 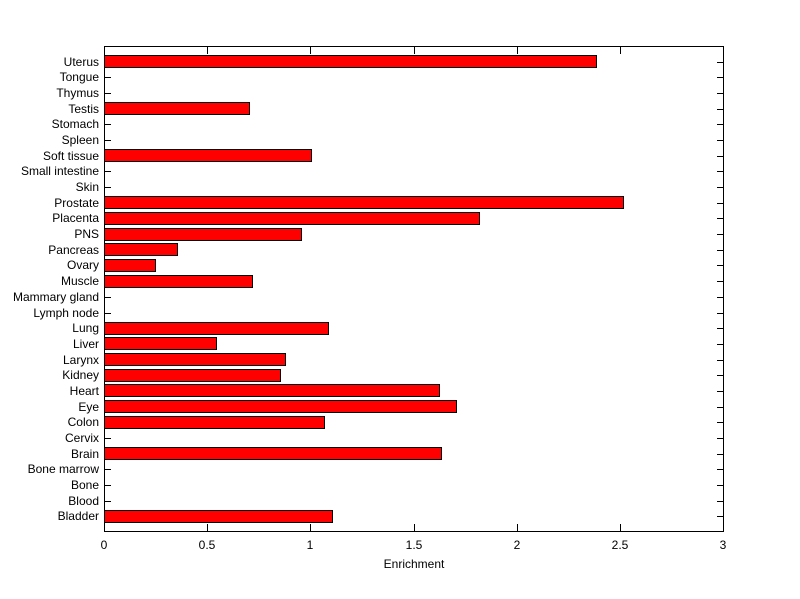 What do you see at coordinates (108, 313) in the screenshot?
I see `y-tick-left-lymph-node` at bounding box center [108, 313].